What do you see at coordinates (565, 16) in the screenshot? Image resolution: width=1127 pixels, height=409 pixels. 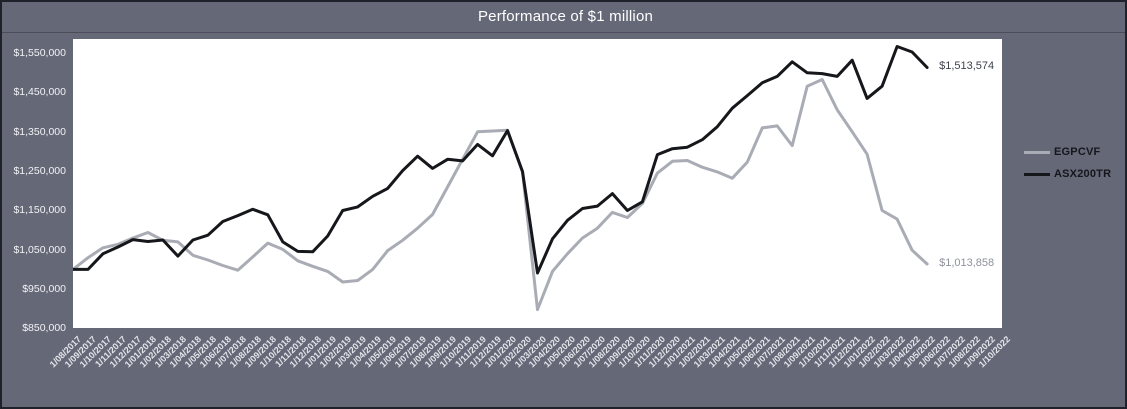 I see `chart-title: Performance of $1 million` at bounding box center [565, 16].